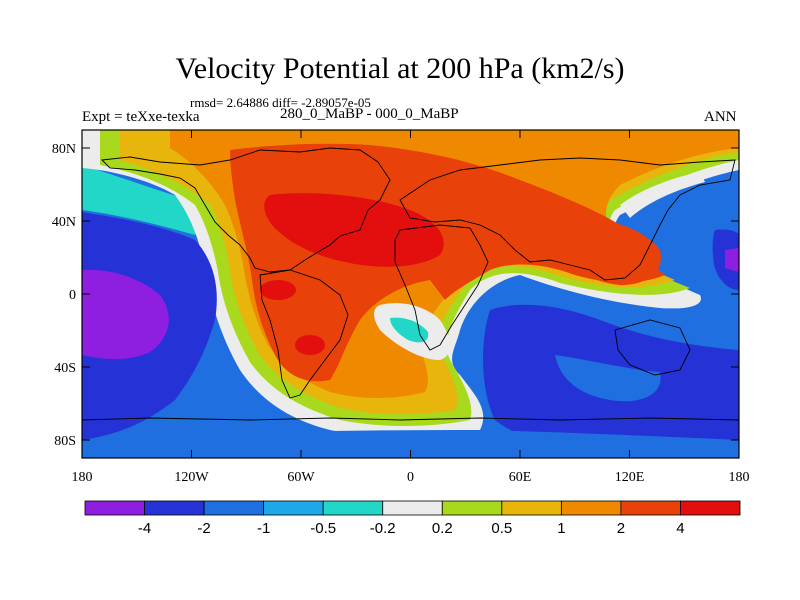 The width and height of the screenshot is (800, 600). Describe the element at coordinates (143, 200) in the screenshot. I see `north-pacific-cyan` at that location.